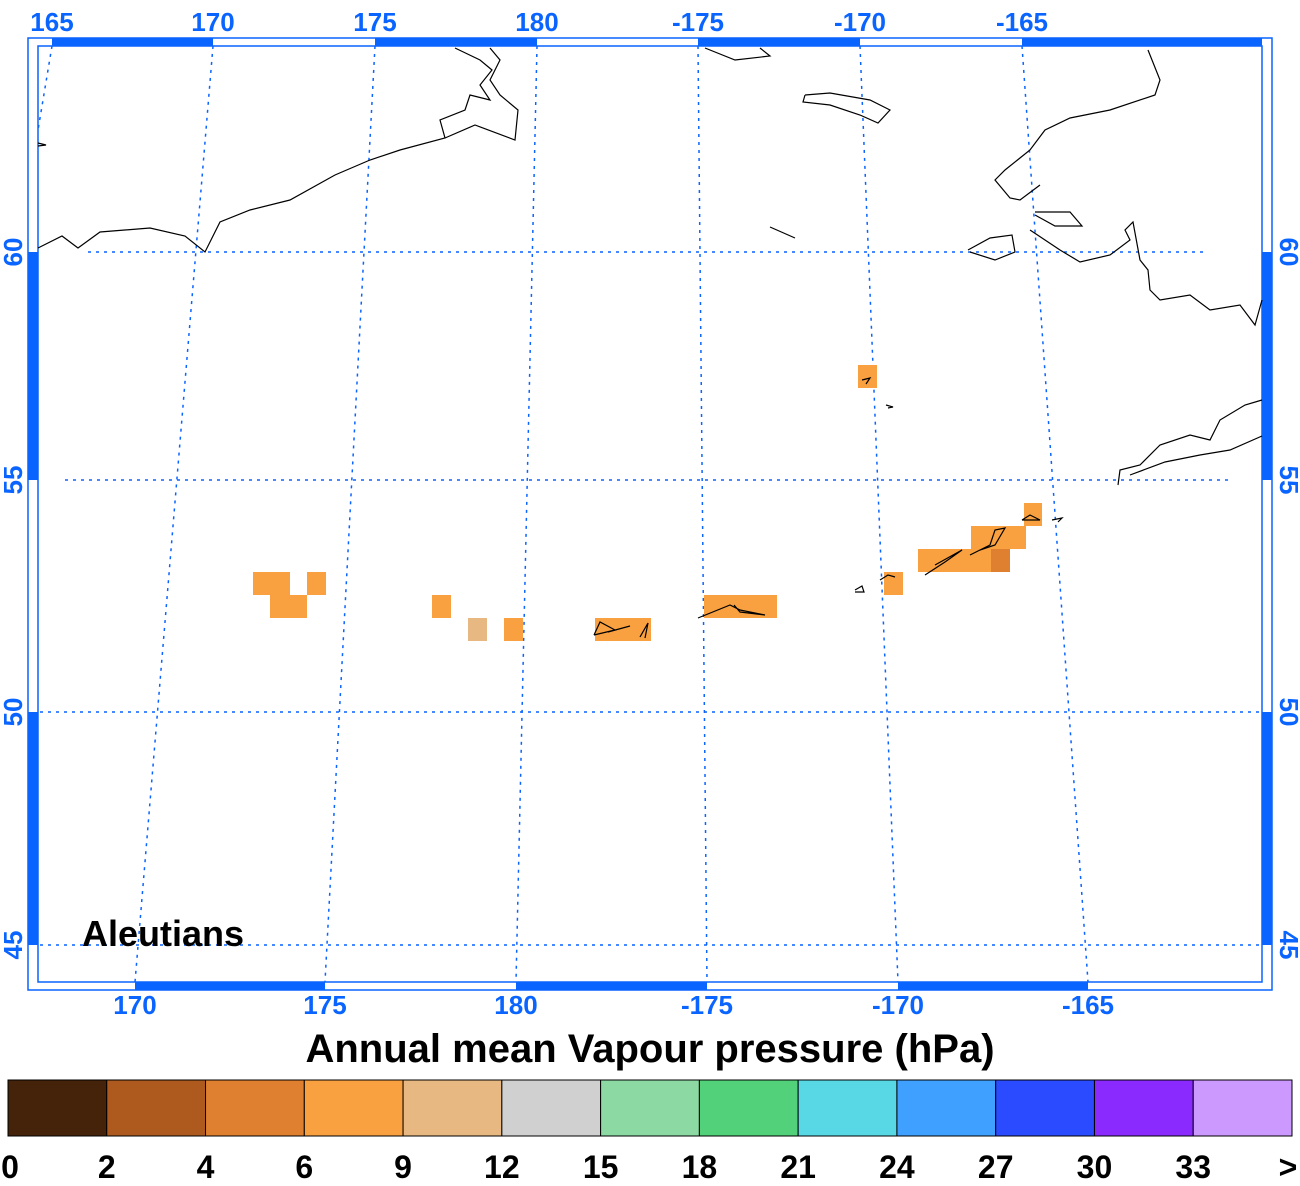 The width and height of the screenshot is (1300, 1186). Describe the element at coordinates (1095, 1167) in the screenshot. I see `colorbar-tick-label: 30` at that location.